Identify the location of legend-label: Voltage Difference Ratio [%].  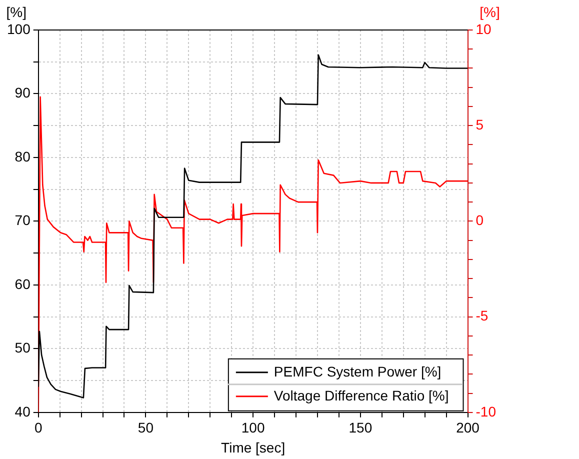
(361, 395).